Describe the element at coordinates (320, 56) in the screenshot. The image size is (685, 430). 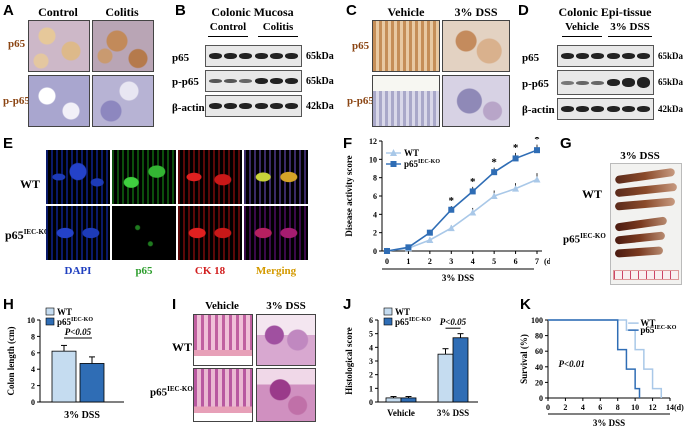
I see `panel-b-kda-1: 65kDa` at that location.